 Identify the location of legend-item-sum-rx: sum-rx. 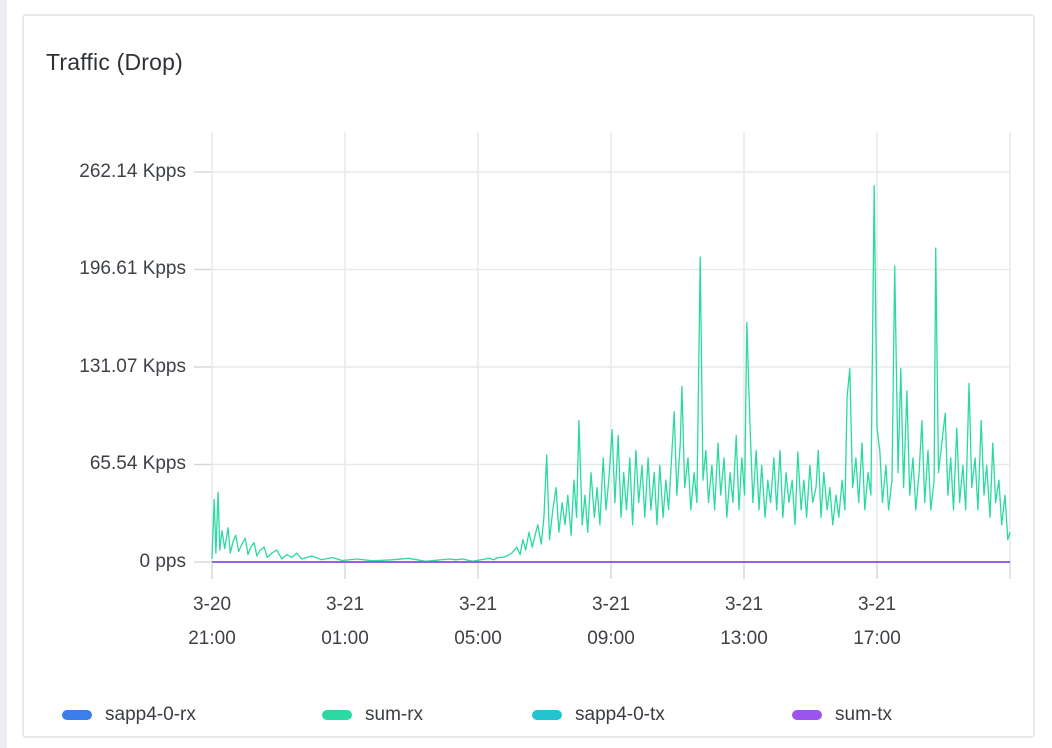
(372, 715).